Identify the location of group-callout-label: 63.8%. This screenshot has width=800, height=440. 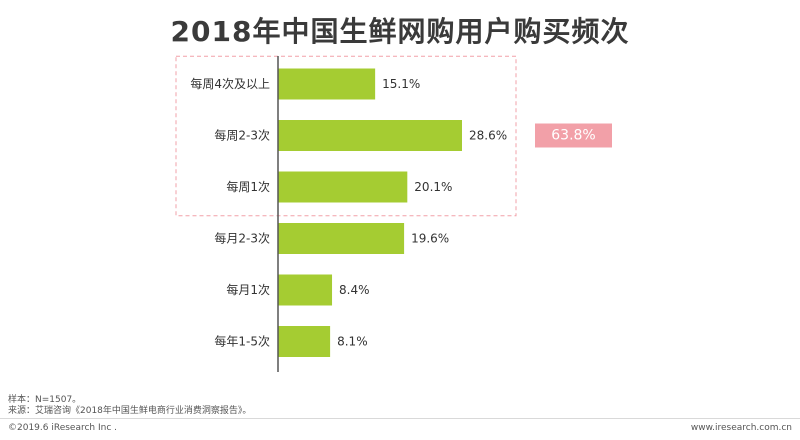
(573, 136).